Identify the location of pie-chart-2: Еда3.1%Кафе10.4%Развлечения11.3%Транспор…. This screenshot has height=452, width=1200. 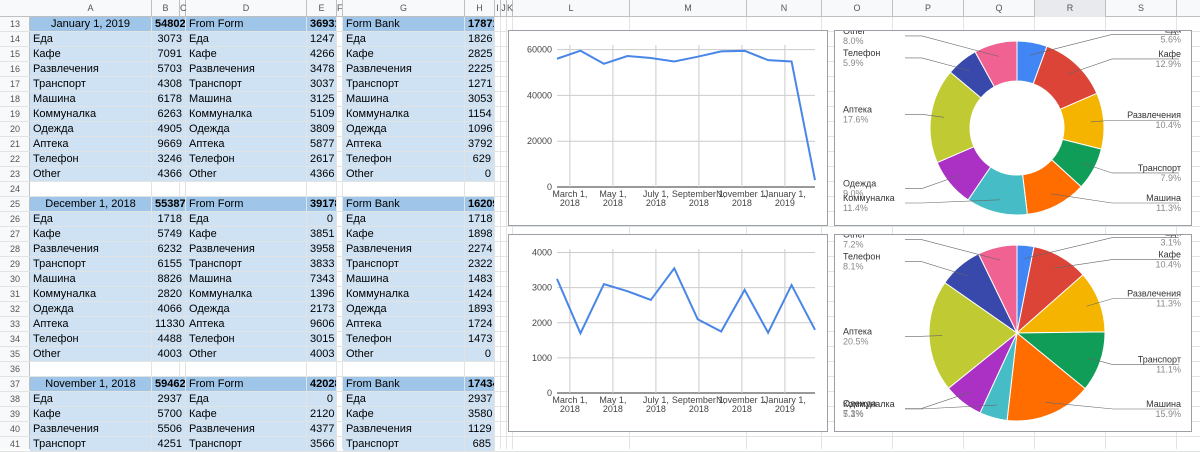
(1013, 333).